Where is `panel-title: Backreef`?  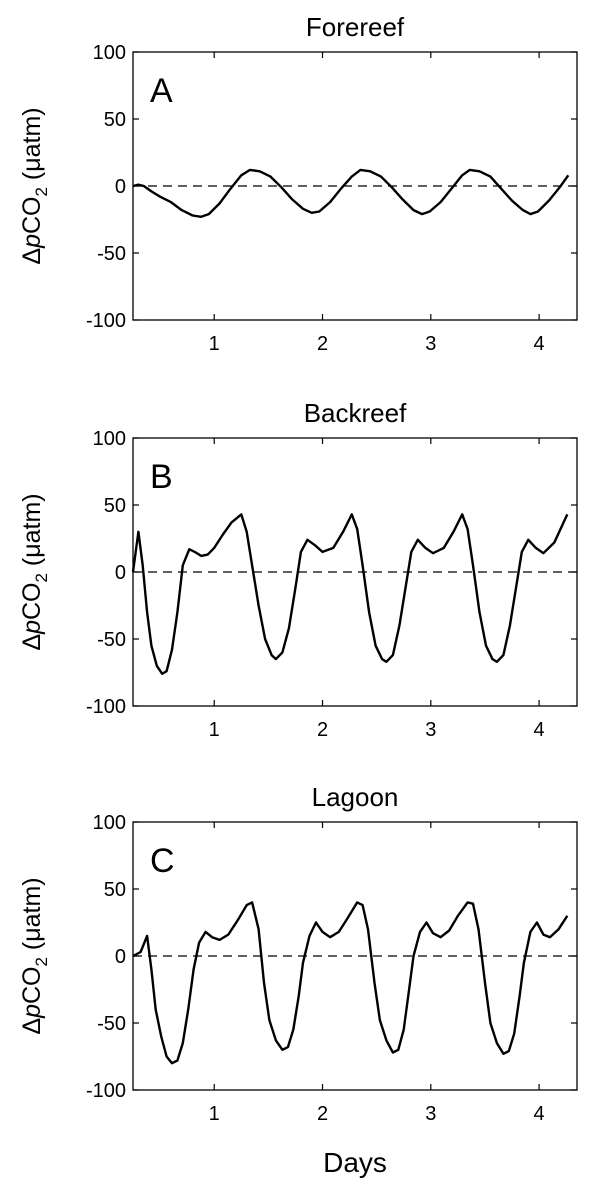 panel-title: Backreef is located at coordinates (355, 413).